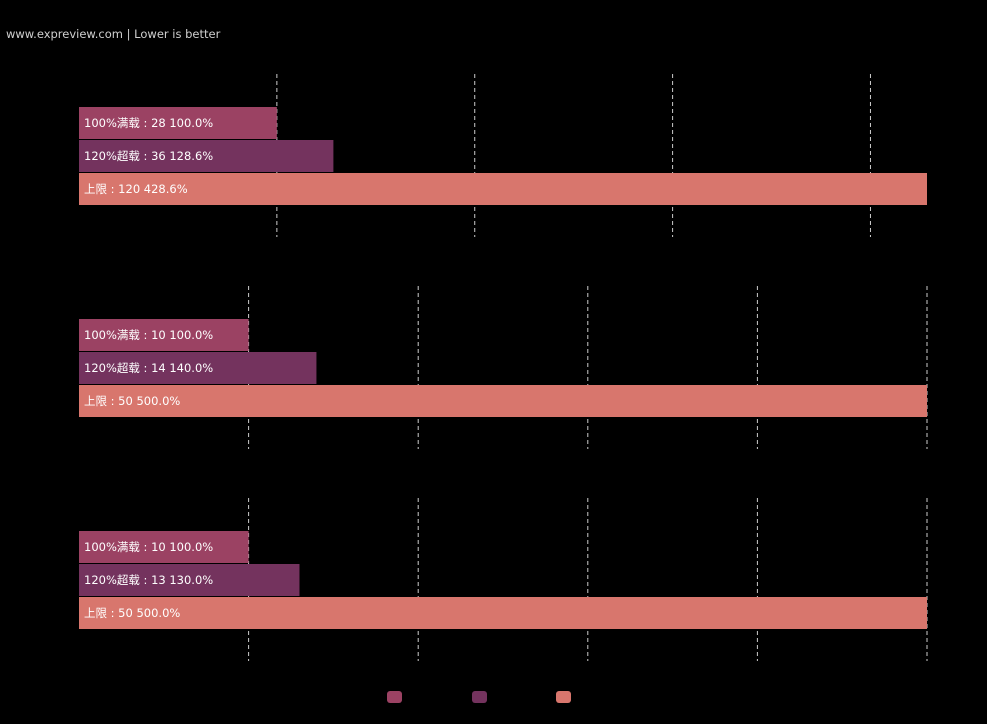  Describe the element at coordinates (132, 401) in the screenshot. I see `bar-label-g2-3: 上限 : 50 500.0%` at that location.